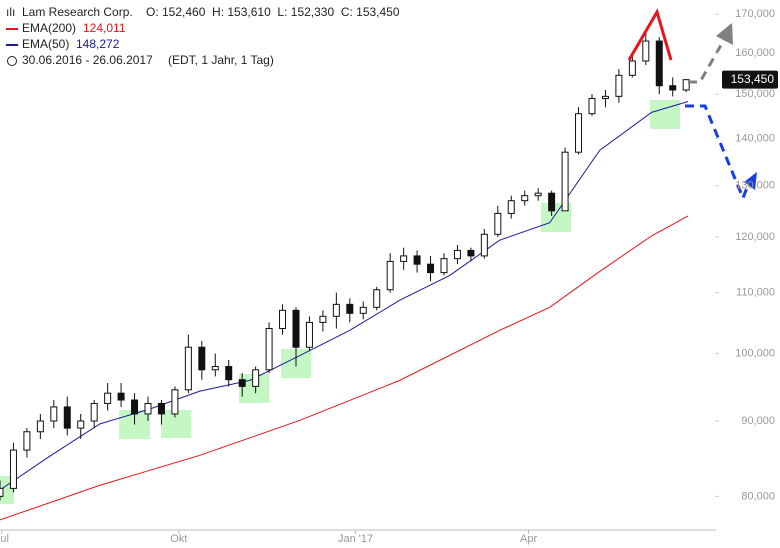  Describe the element at coordinates (355, 539) in the screenshot. I see `x-tick-label: Jan '17` at that location.